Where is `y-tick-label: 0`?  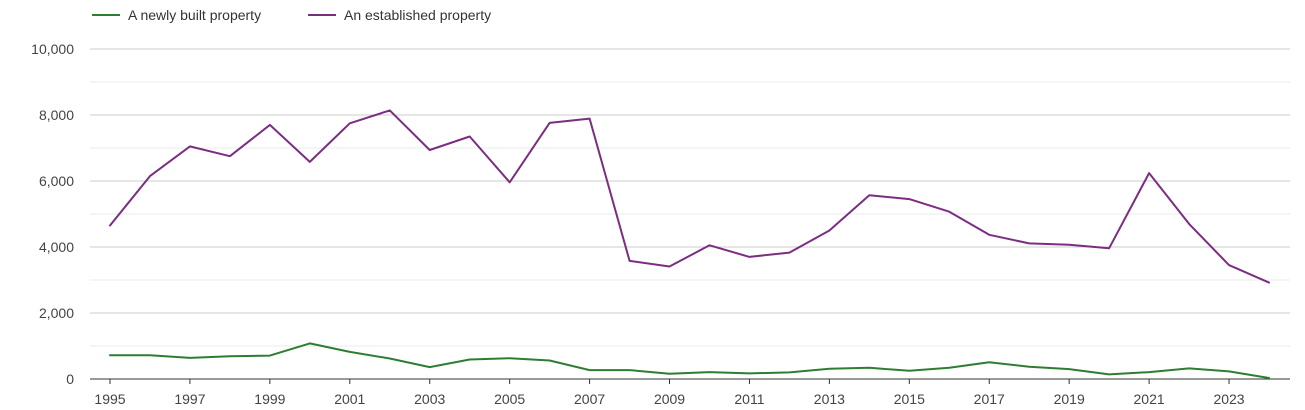 y-tick-label: 0 is located at coordinates (70, 379).